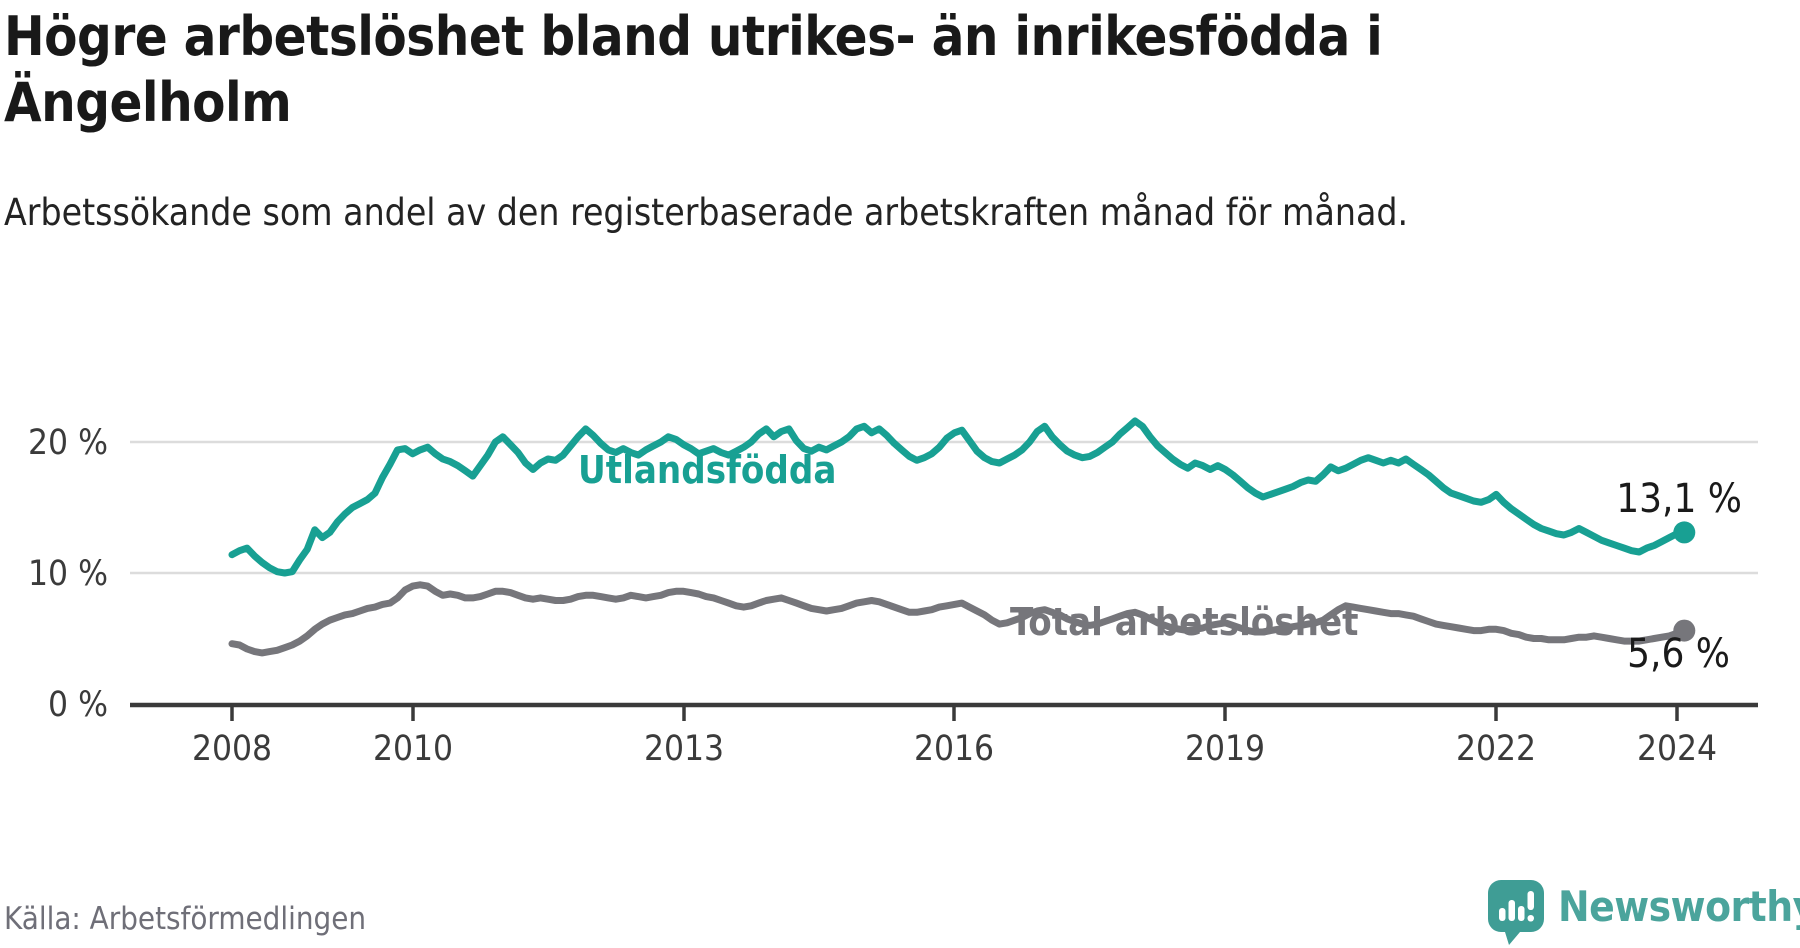  What do you see at coordinates (954, 749) in the screenshot?
I see `x-axis-label-2016: 2016` at bounding box center [954, 749].